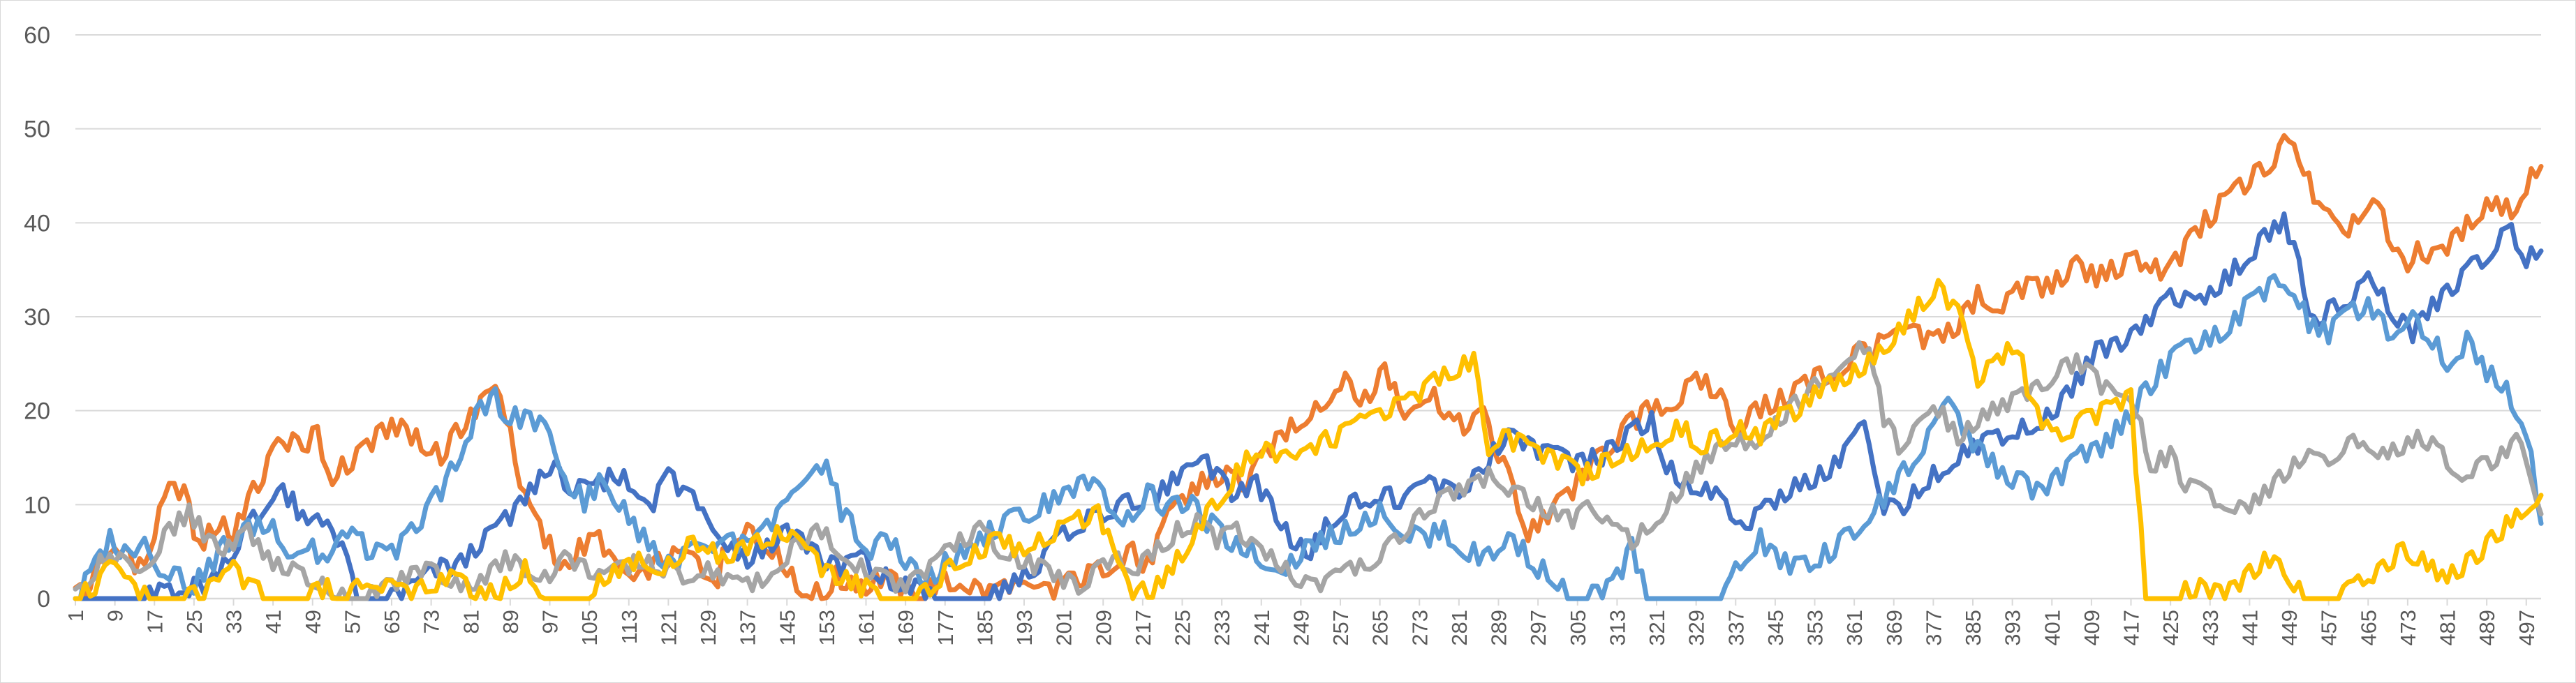 The image size is (2576, 683). What do you see at coordinates (2249, 628) in the screenshot?
I see `x-tick-label: 441` at bounding box center [2249, 628].